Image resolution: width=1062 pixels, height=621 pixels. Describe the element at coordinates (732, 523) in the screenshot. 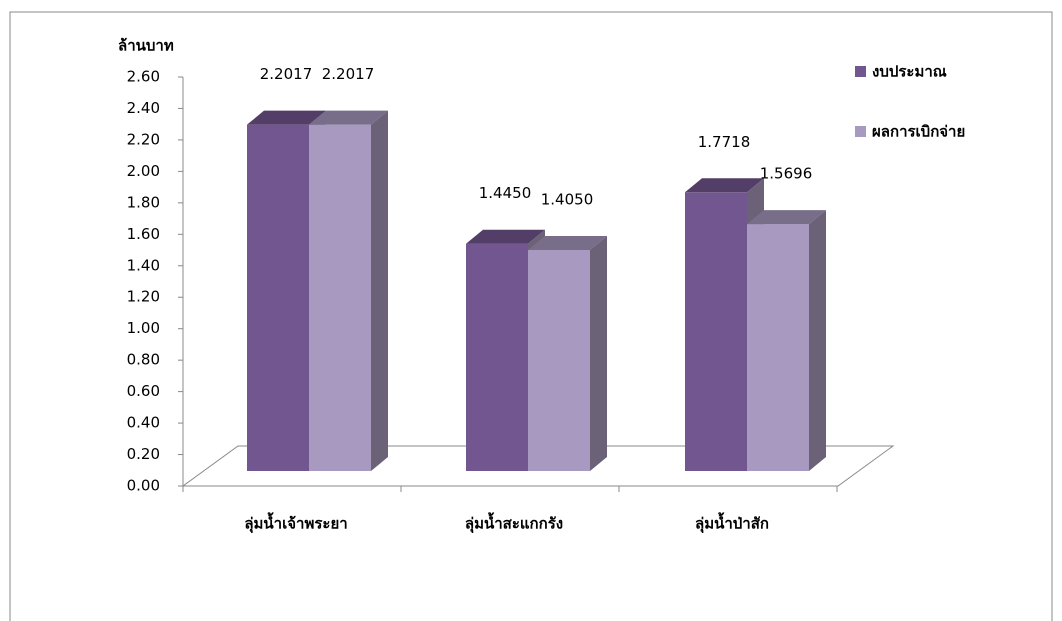

I see `x-tick-label: ลุ่มน้ำป่าสัก` at that location.